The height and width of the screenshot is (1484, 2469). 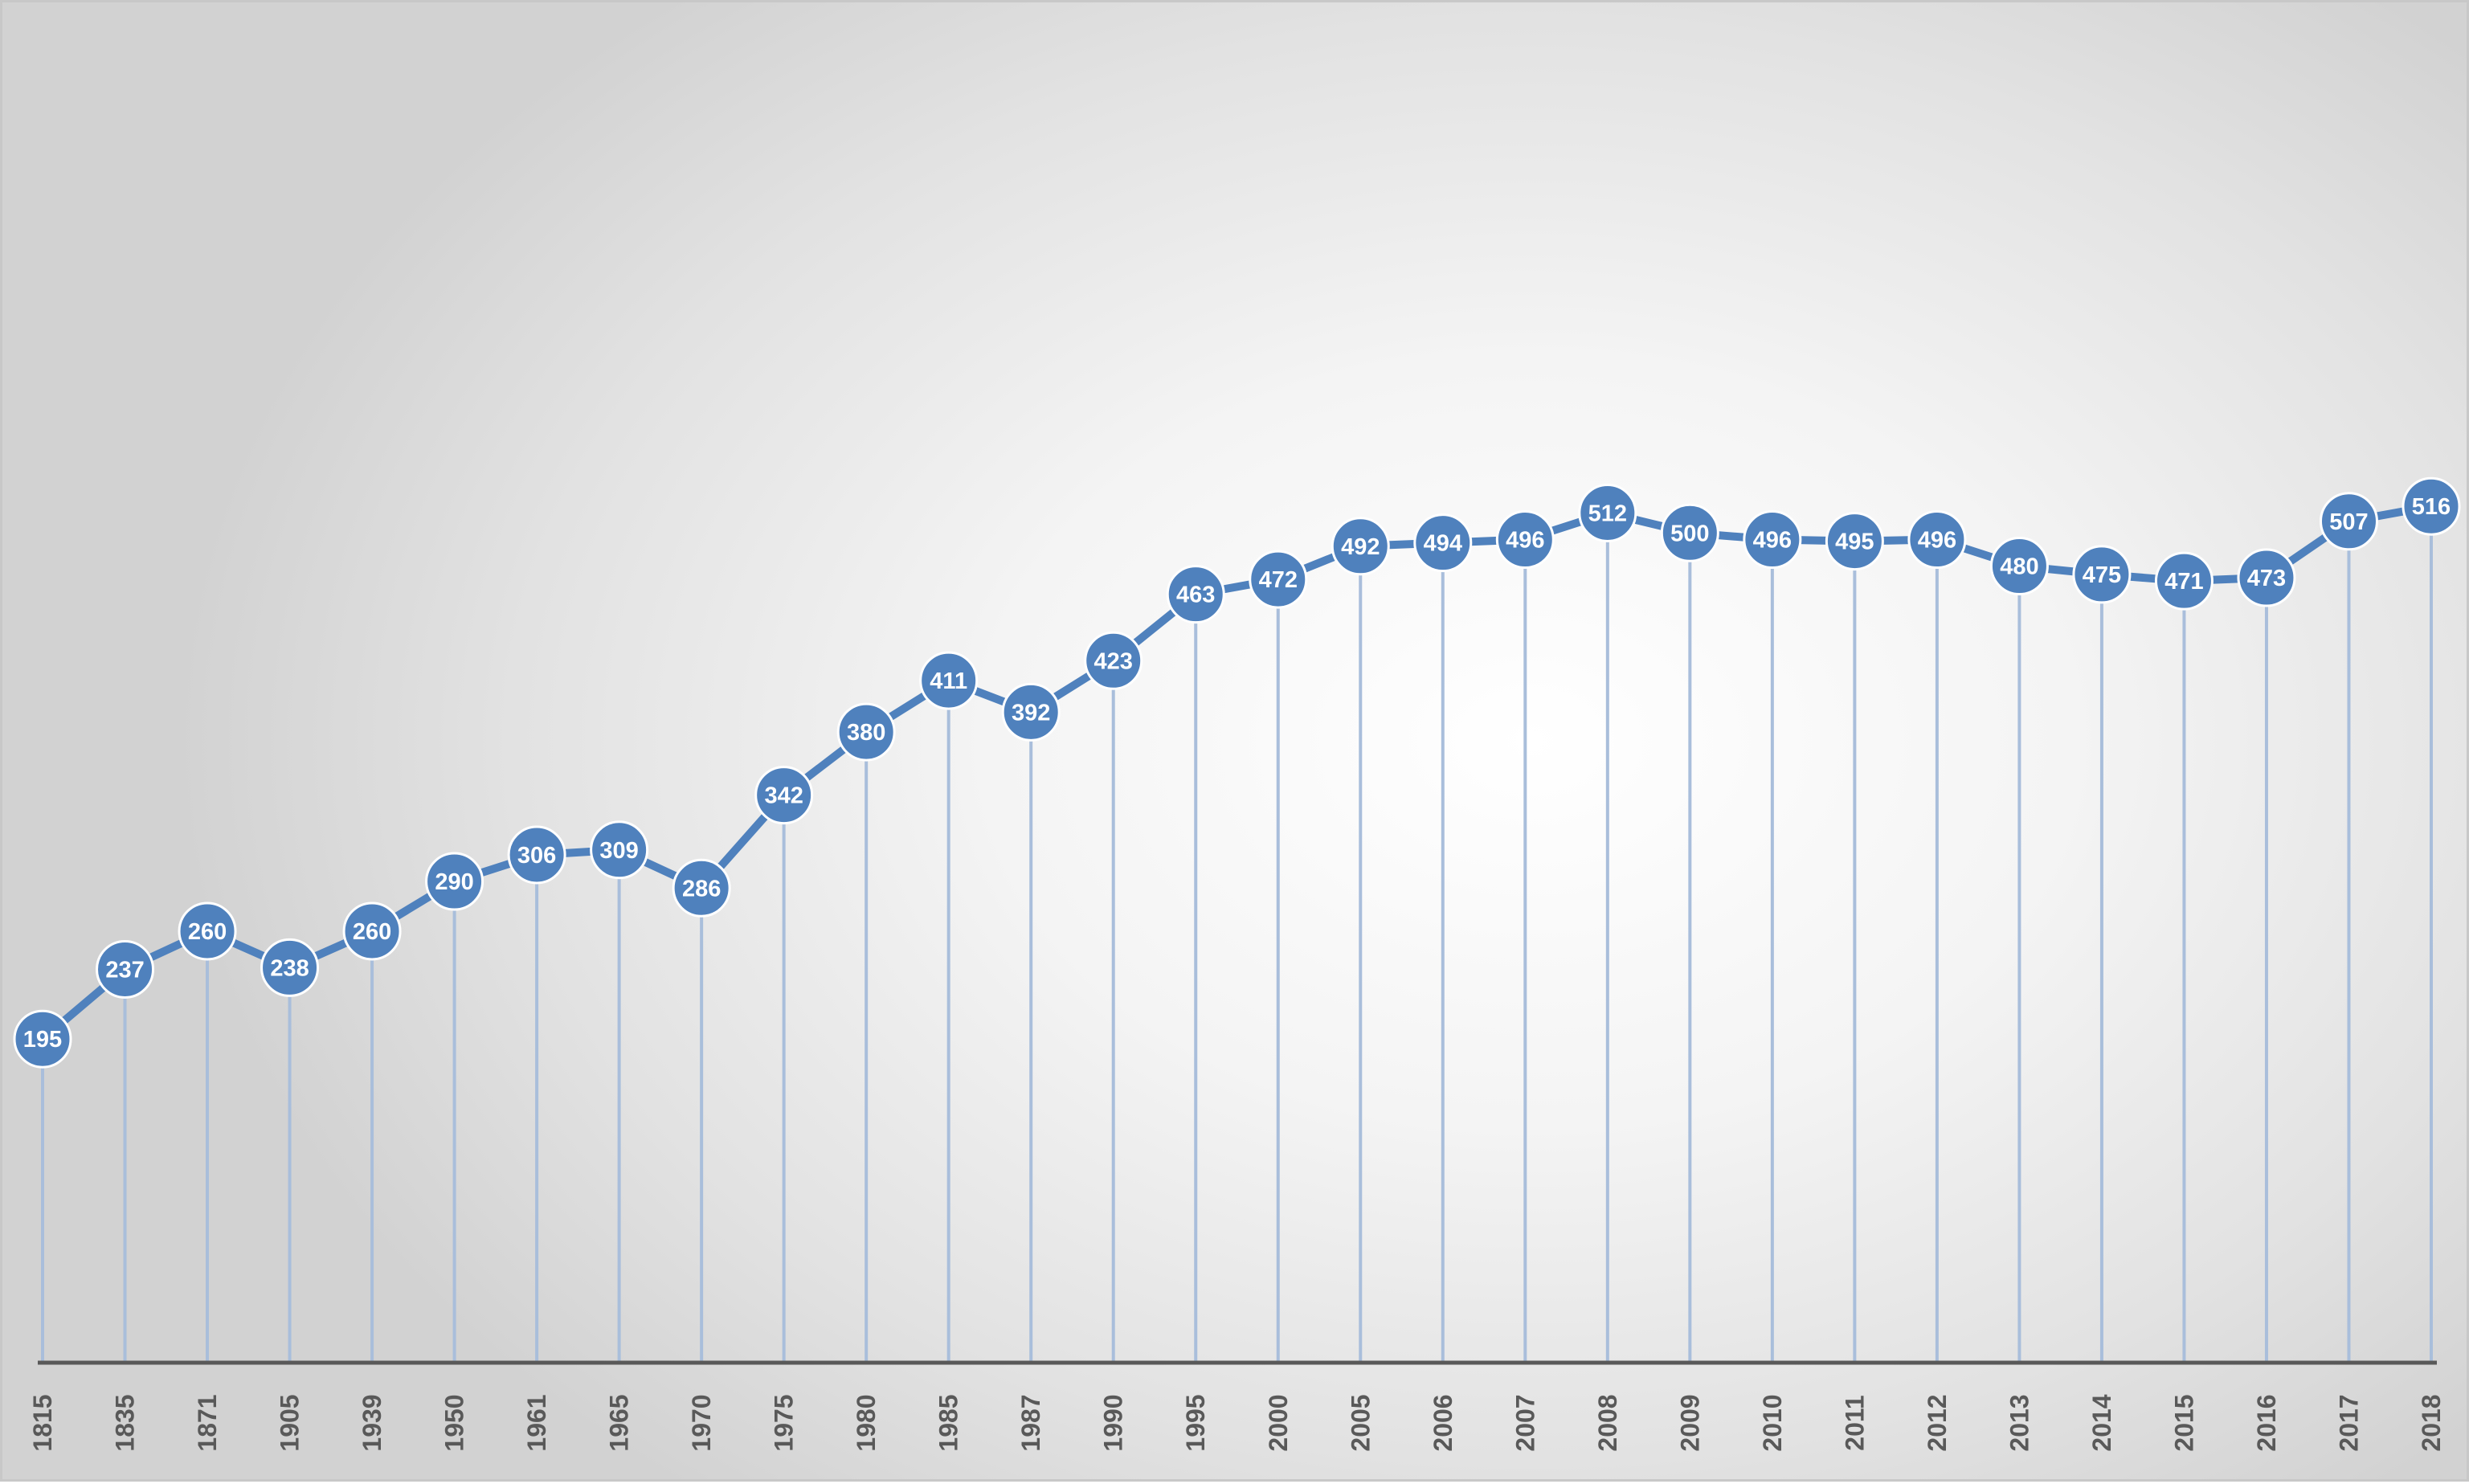 I want to click on data-label: 290, so click(x=454, y=882).